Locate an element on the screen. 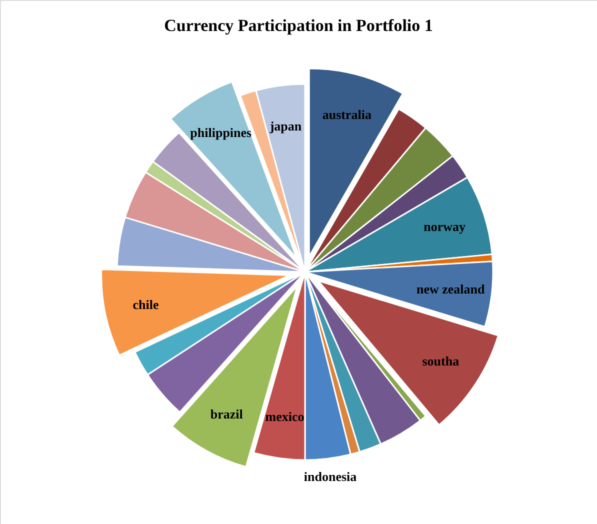 The image size is (597, 524). slice-label: norway is located at coordinates (445, 226).